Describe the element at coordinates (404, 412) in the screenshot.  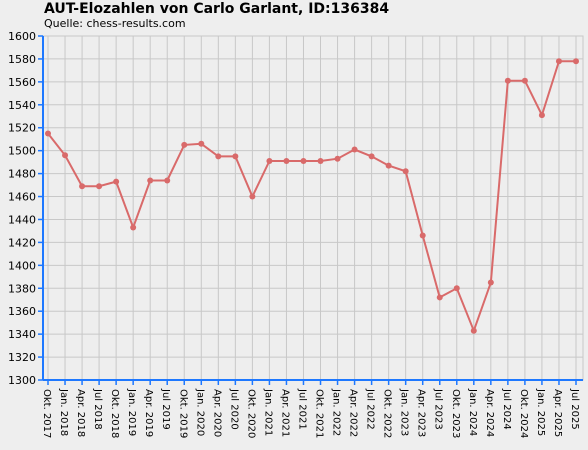
I see `x-tick-label: Jan. 2023` at that location.